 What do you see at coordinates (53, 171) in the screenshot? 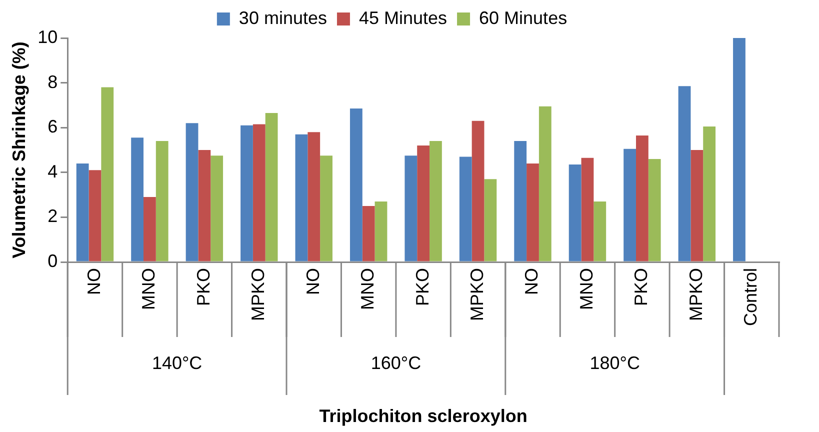
I see `y-tick-label: 4` at bounding box center [53, 171].